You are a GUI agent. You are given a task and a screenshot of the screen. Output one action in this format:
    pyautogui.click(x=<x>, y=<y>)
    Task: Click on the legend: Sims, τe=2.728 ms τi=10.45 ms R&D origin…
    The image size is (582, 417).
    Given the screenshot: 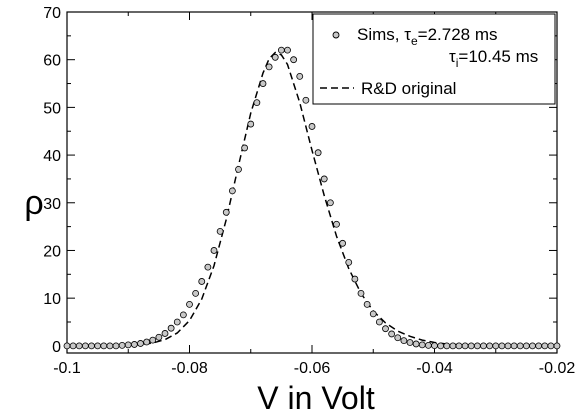 What is the action you would take?
    pyautogui.click(x=434, y=59)
    